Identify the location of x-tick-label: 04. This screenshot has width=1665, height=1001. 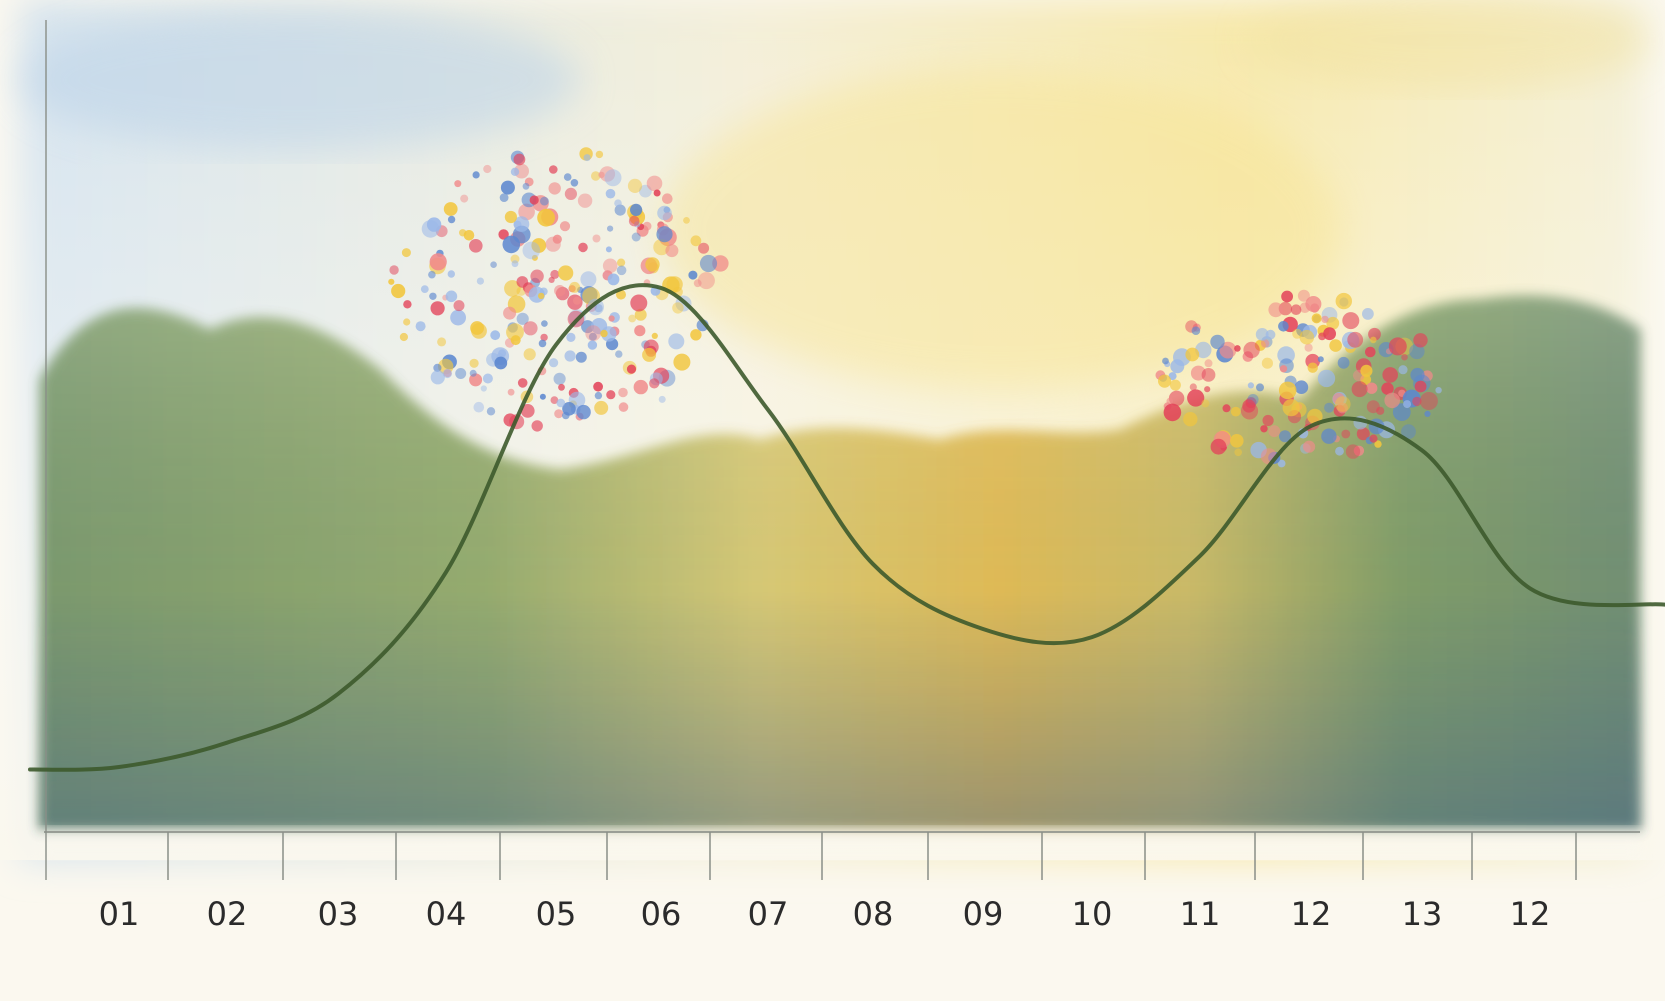
(446, 914).